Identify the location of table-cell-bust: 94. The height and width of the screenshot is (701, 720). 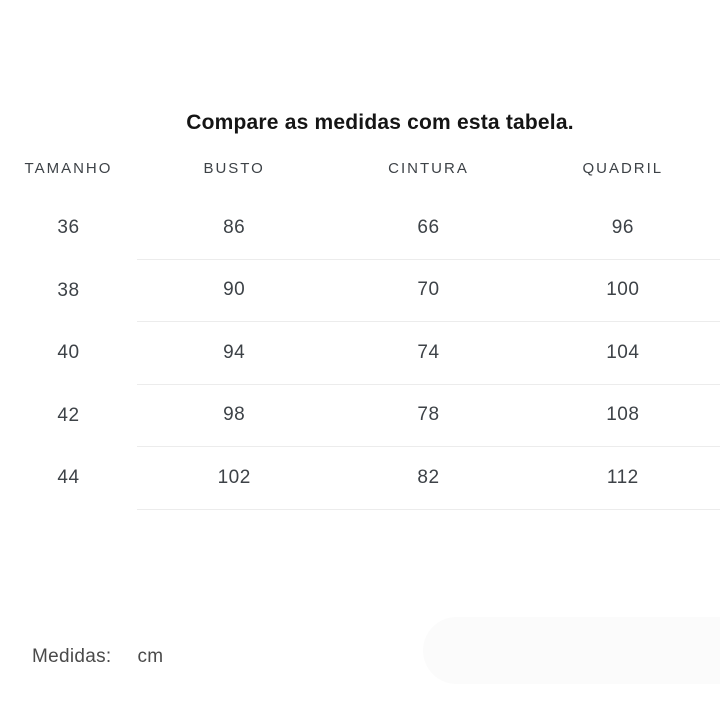
(234, 353).